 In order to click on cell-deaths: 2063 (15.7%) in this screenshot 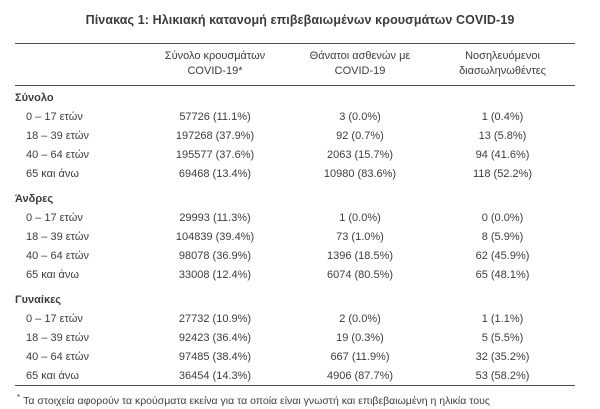, I will do `click(360, 154)`.